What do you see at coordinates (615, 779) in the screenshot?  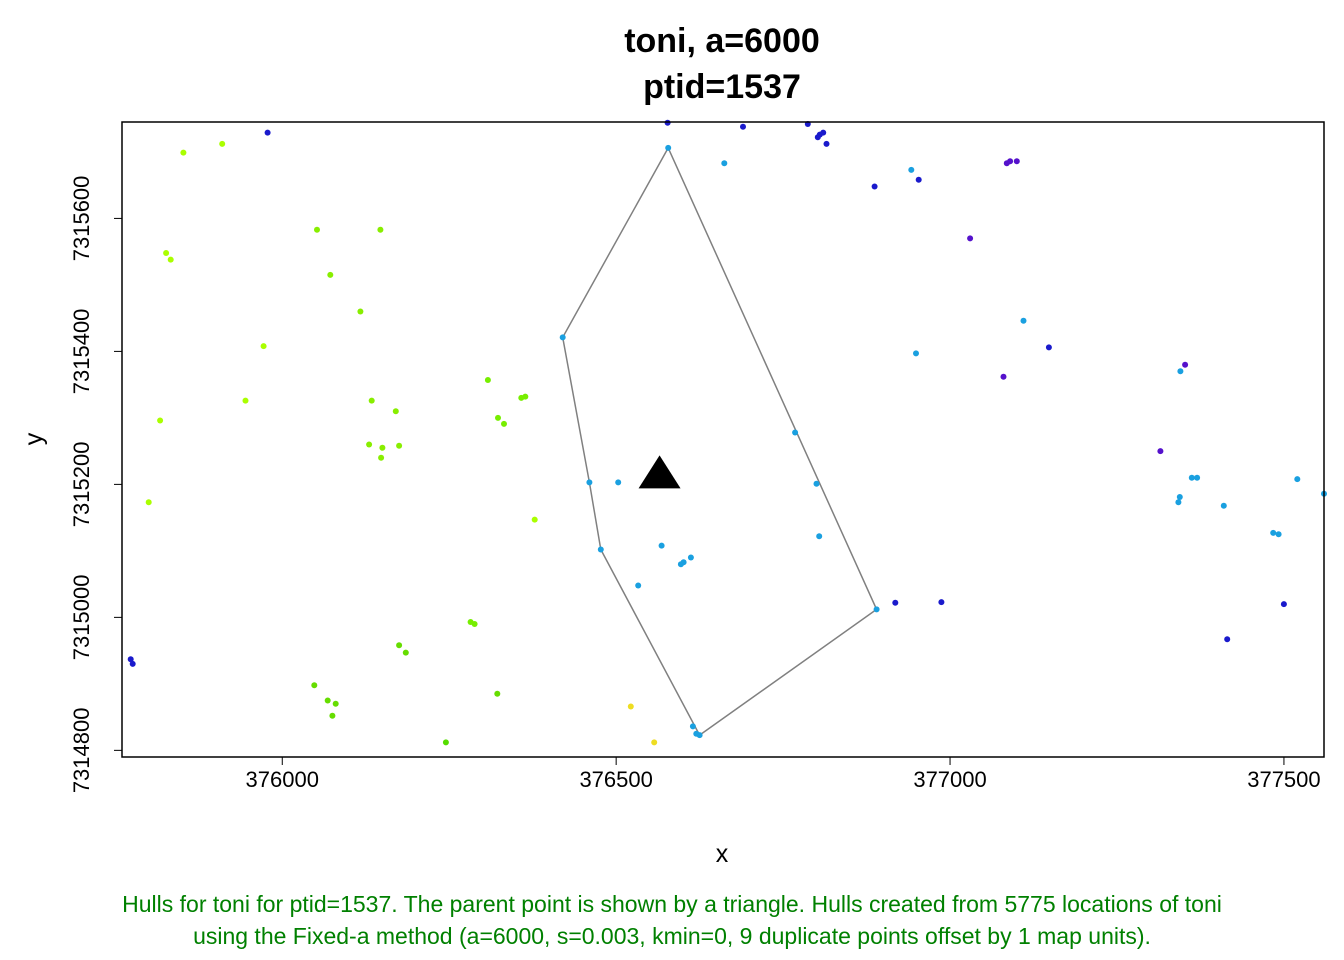 I see `x-tick-label: 376500` at bounding box center [615, 779].